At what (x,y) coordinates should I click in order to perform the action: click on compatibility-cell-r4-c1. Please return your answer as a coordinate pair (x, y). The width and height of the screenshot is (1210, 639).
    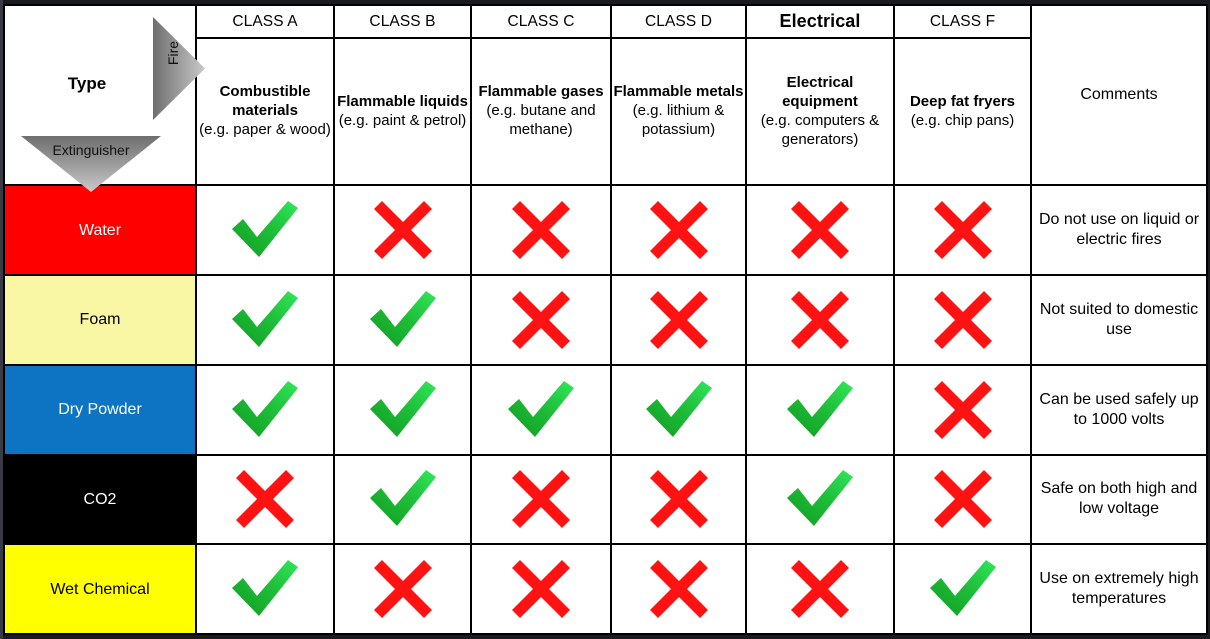
    Looking at the image, I should click on (265, 499).